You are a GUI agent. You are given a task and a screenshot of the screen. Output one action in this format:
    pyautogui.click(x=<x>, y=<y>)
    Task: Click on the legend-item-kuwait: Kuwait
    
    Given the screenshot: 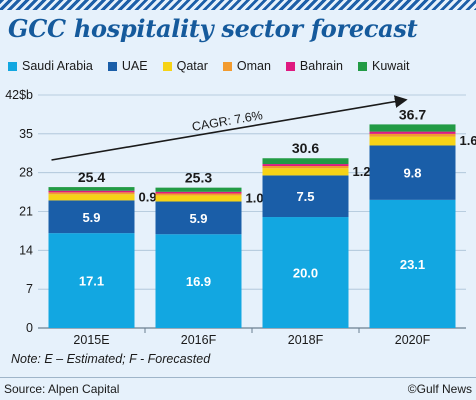 What is the action you would take?
    pyautogui.click(x=384, y=66)
    